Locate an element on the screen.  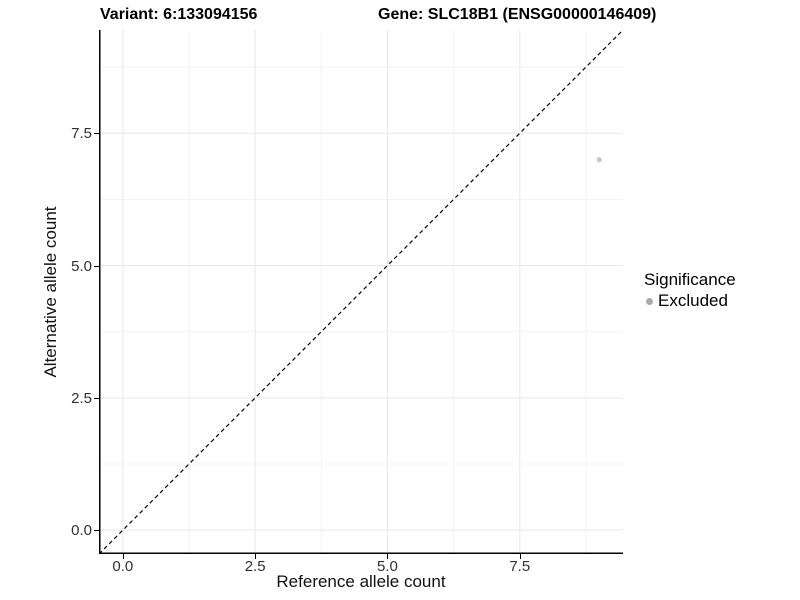
y-tick-label: 2.5 is located at coordinates (81, 398).